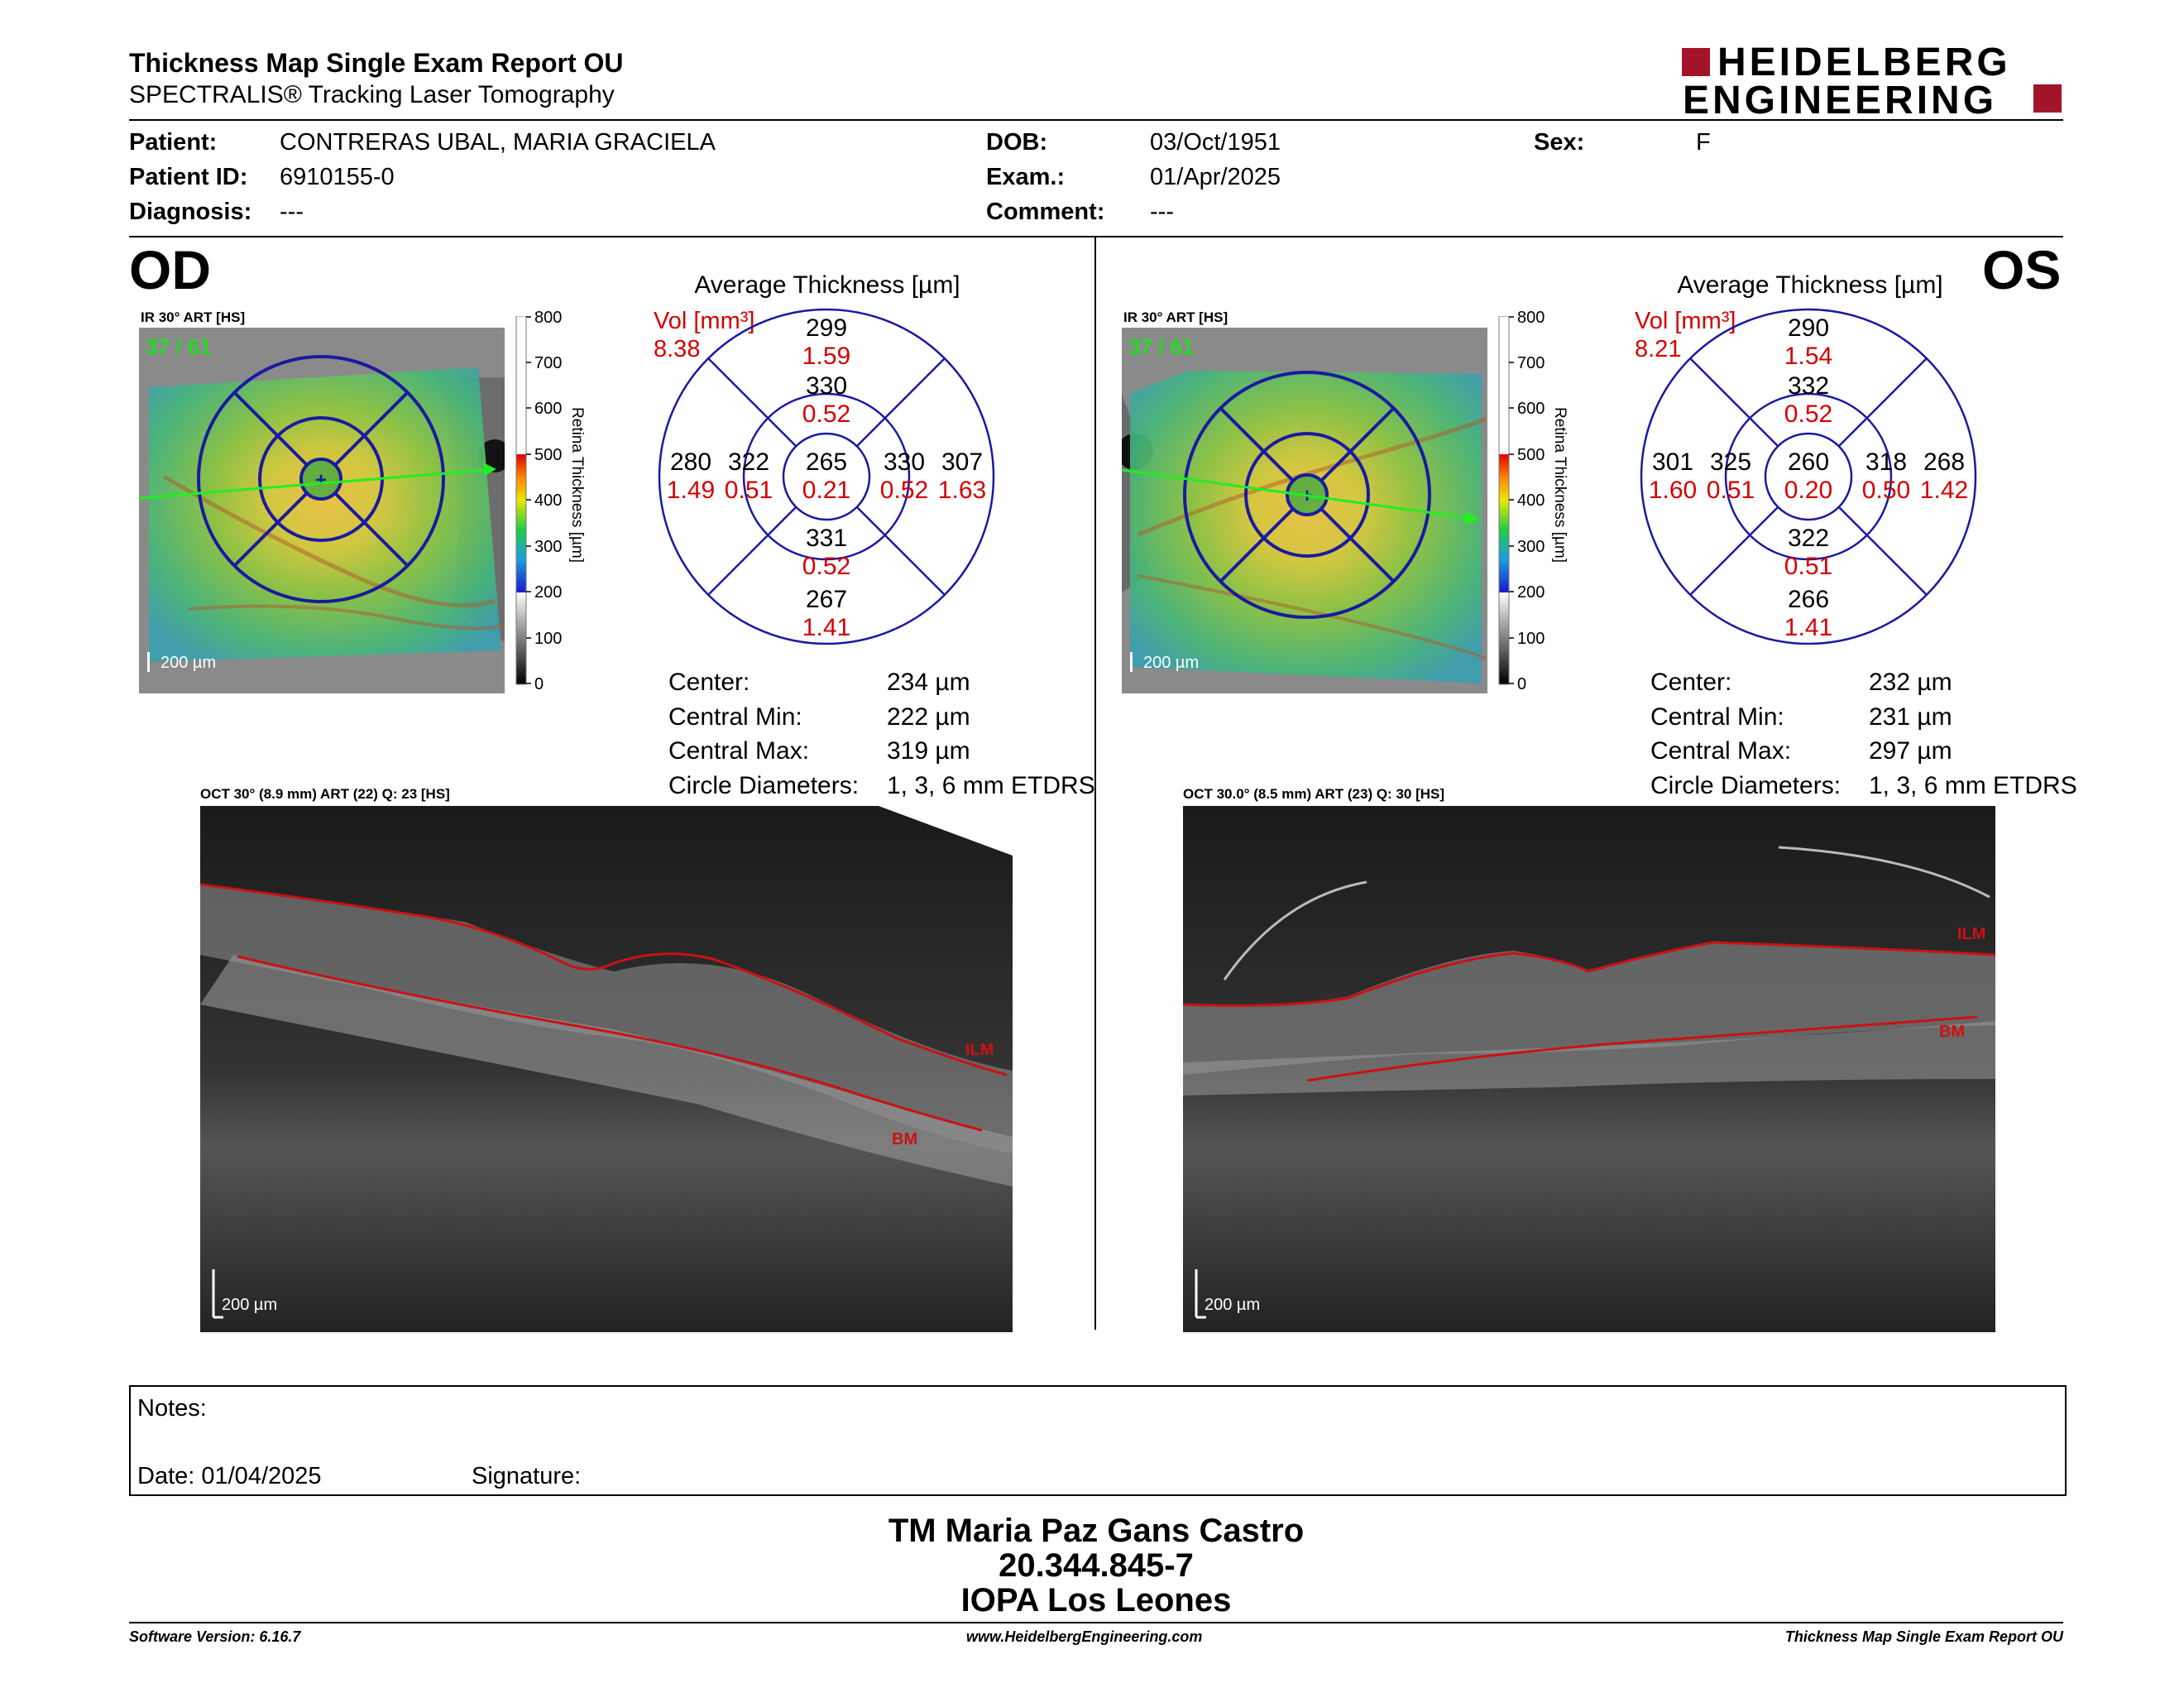  Describe the element at coordinates (1026, 177) in the screenshot. I see `exam-label: Exam.:` at that location.